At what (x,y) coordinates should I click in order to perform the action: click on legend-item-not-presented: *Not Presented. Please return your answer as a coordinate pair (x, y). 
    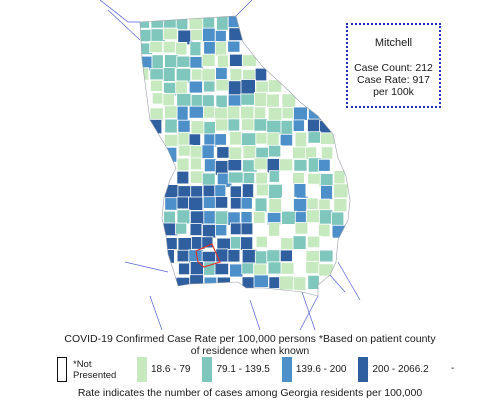
    Looking at the image, I should click on (95, 369).